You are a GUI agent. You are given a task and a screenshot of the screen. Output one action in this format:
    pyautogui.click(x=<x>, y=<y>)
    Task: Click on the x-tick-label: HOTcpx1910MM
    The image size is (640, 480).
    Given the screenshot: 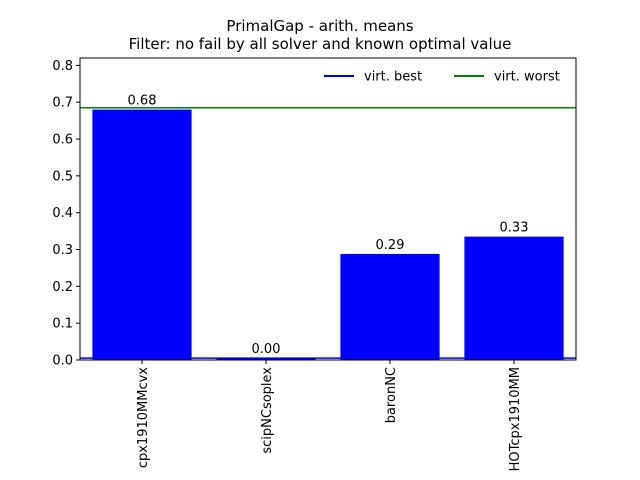 What is the action you would take?
    pyautogui.click(x=515, y=419)
    